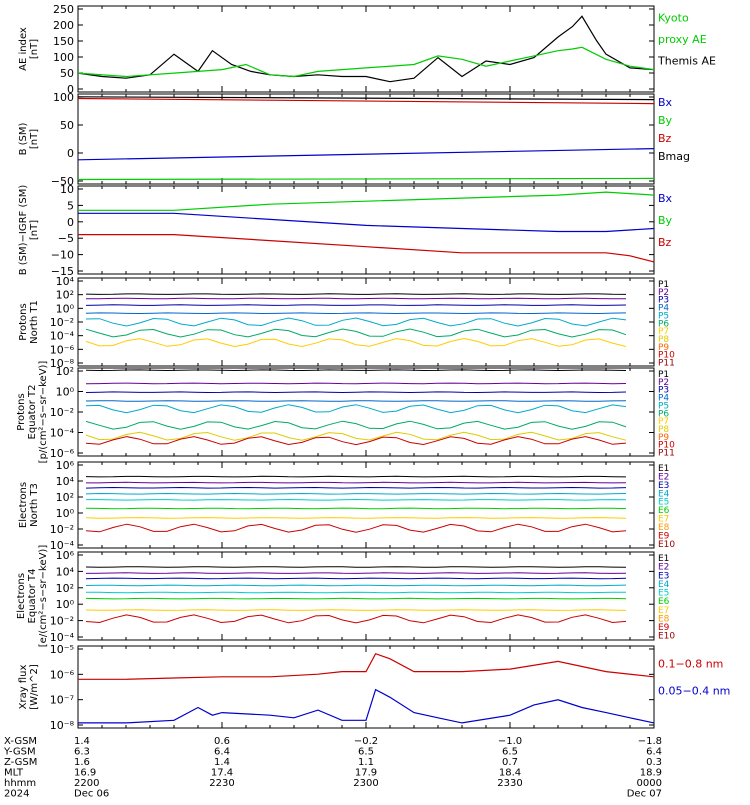 This screenshot has width=750, height=805. I want to click on footer-row-label: MLT, so click(14, 773).